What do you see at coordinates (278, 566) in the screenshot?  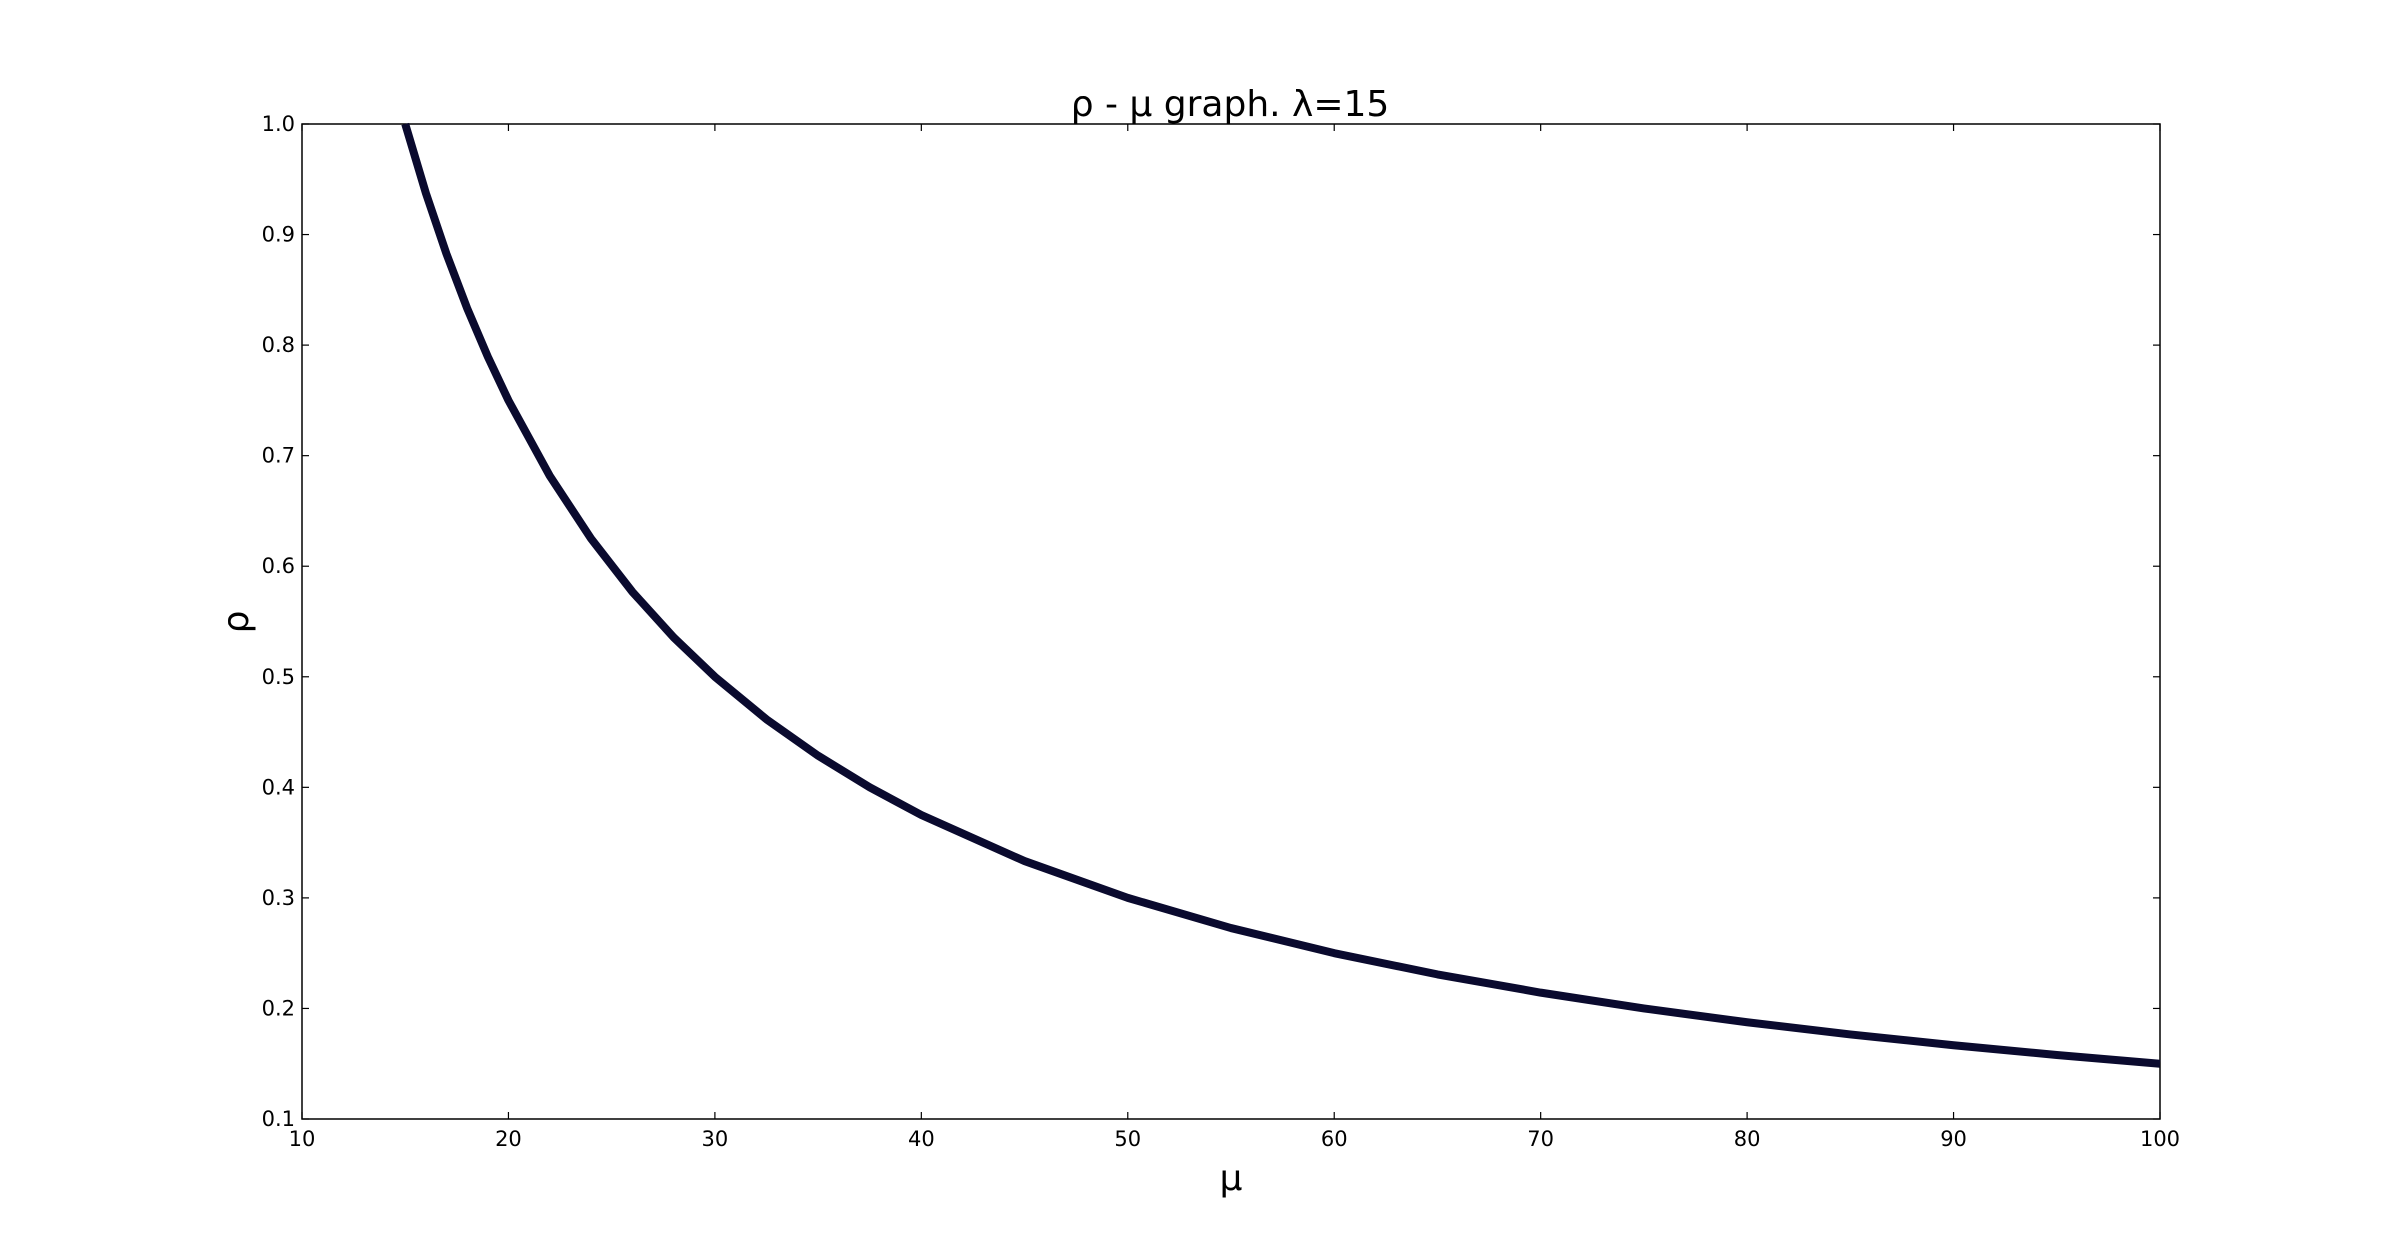 I see `y-tick-label: 0.6` at bounding box center [278, 566].